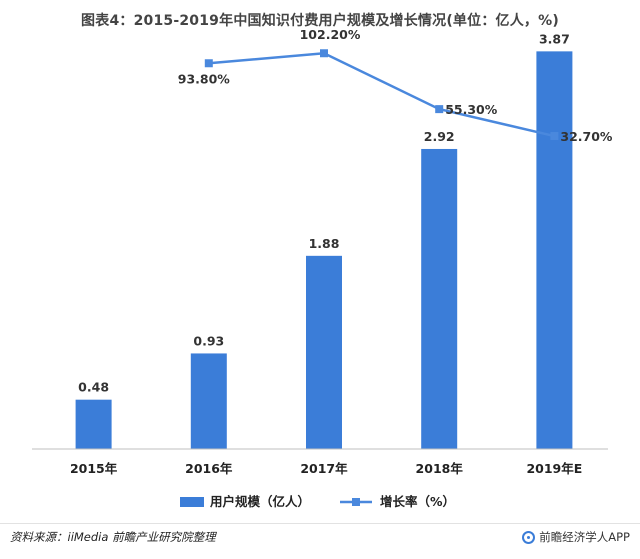 This screenshot has height=559, width=640. I want to click on x-tick-label-2: 2017年, so click(324, 468).